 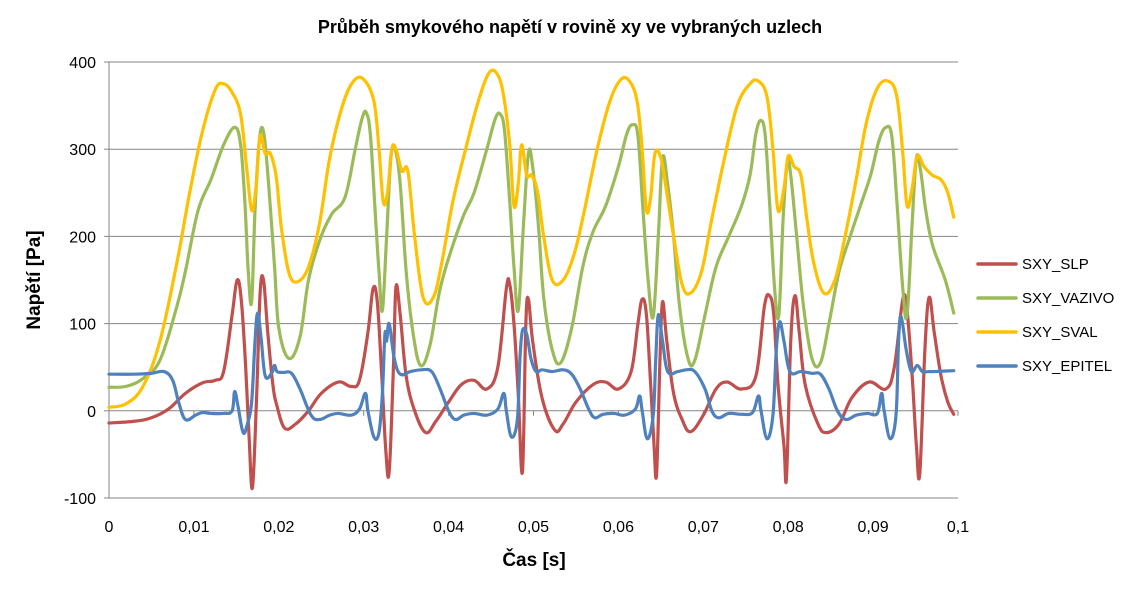 What do you see at coordinates (1067, 366) in the screenshot?
I see `legend-label-sxy-epitel: SXY_EPITEL` at bounding box center [1067, 366].